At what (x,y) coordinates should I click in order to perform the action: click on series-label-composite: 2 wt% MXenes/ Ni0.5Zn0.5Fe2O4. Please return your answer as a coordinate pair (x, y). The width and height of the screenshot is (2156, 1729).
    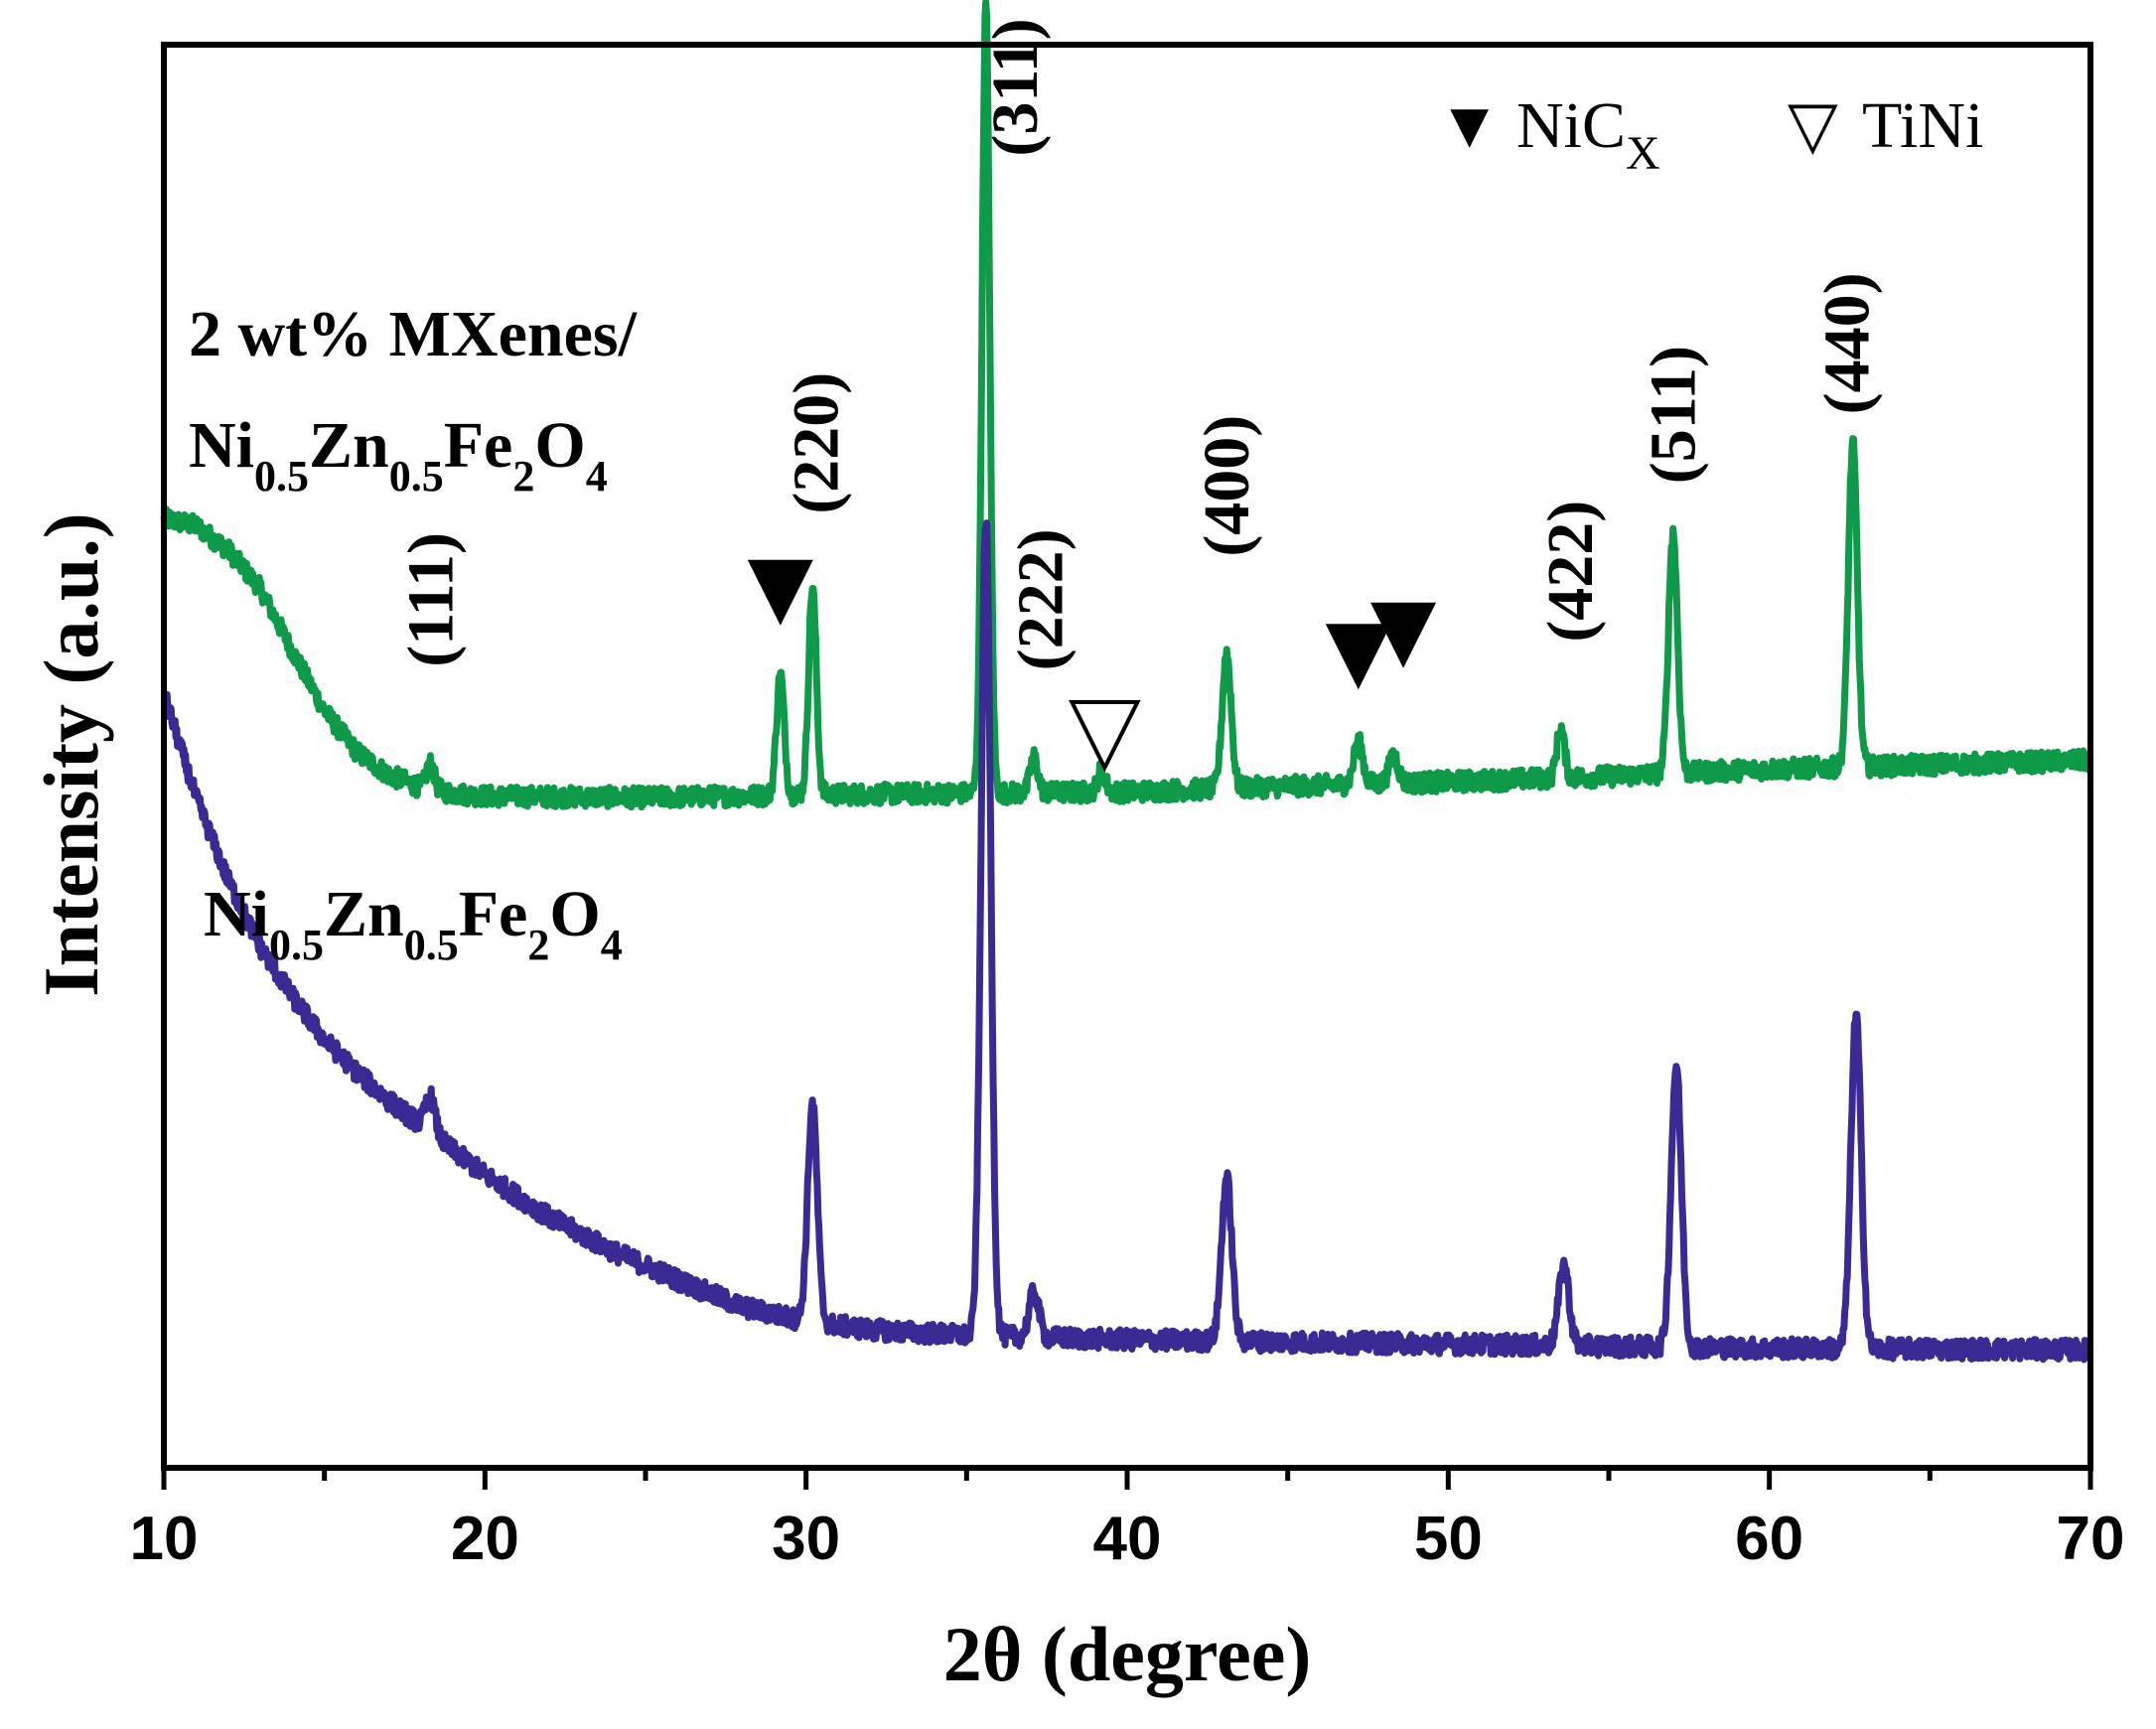
    Looking at the image, I should click on (414, 399).